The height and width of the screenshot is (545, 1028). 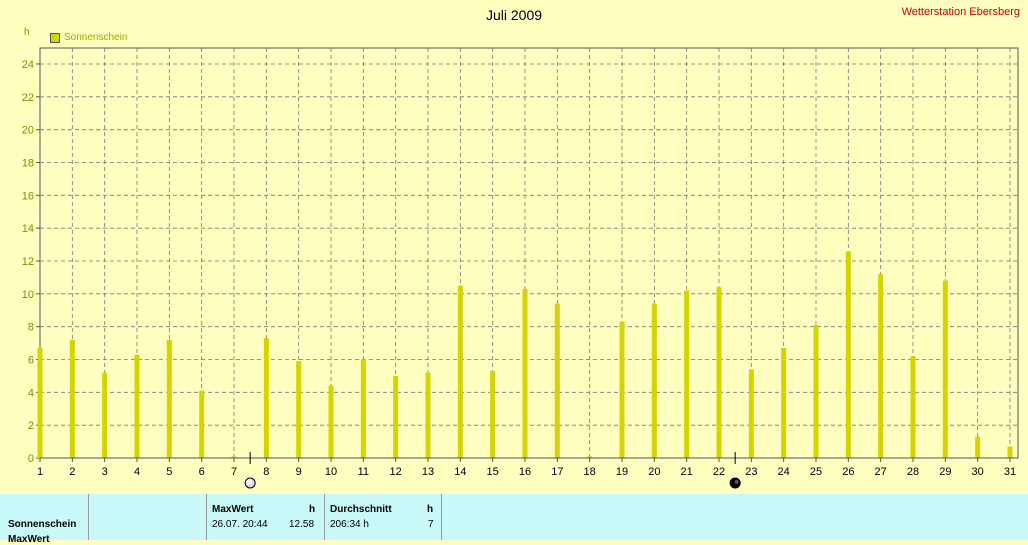 I want to click on x-tick-label: 21, so click(x=687, y=472).